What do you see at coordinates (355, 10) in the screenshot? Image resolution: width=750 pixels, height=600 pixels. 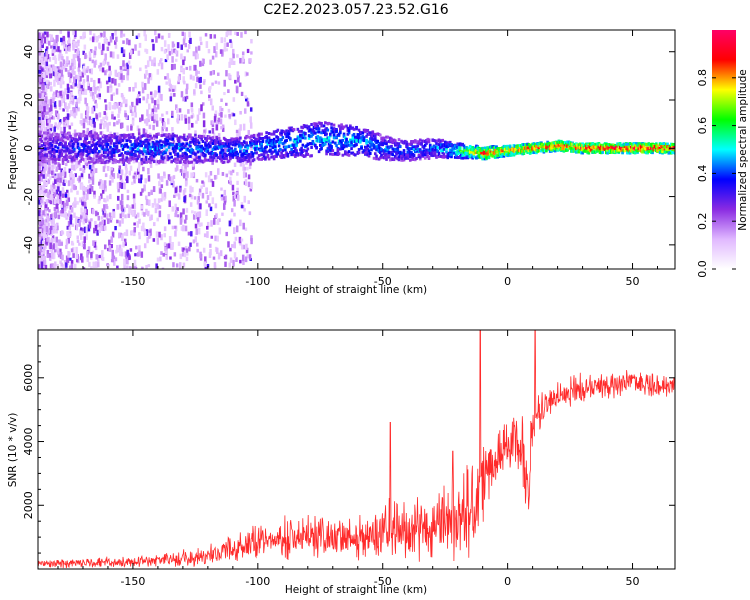 I see `figure-title: C2E2.2023.057.23.52.G16` at bounding box center [355, 10].